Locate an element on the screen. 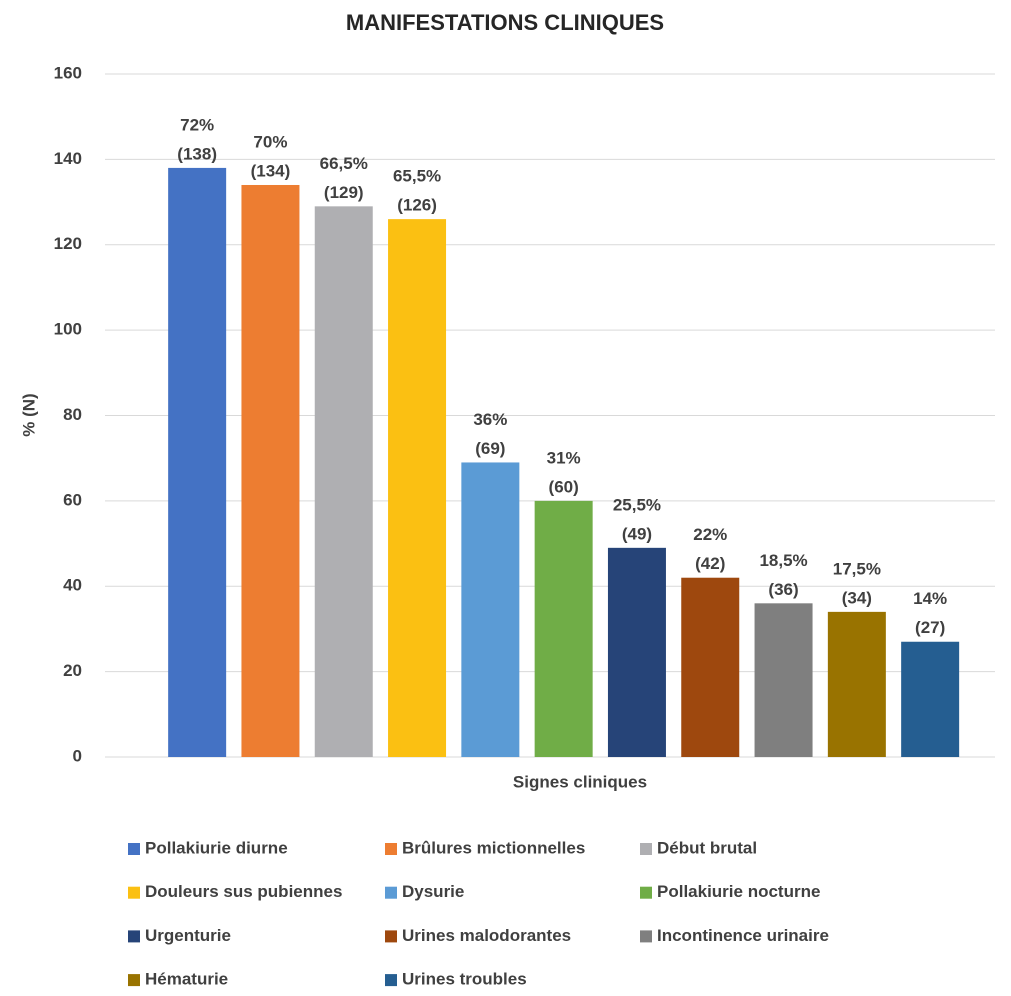 Image resolution: width=1011 pixels, height=996 pixels. data-label: 22% is located at coordinates (710, 534).